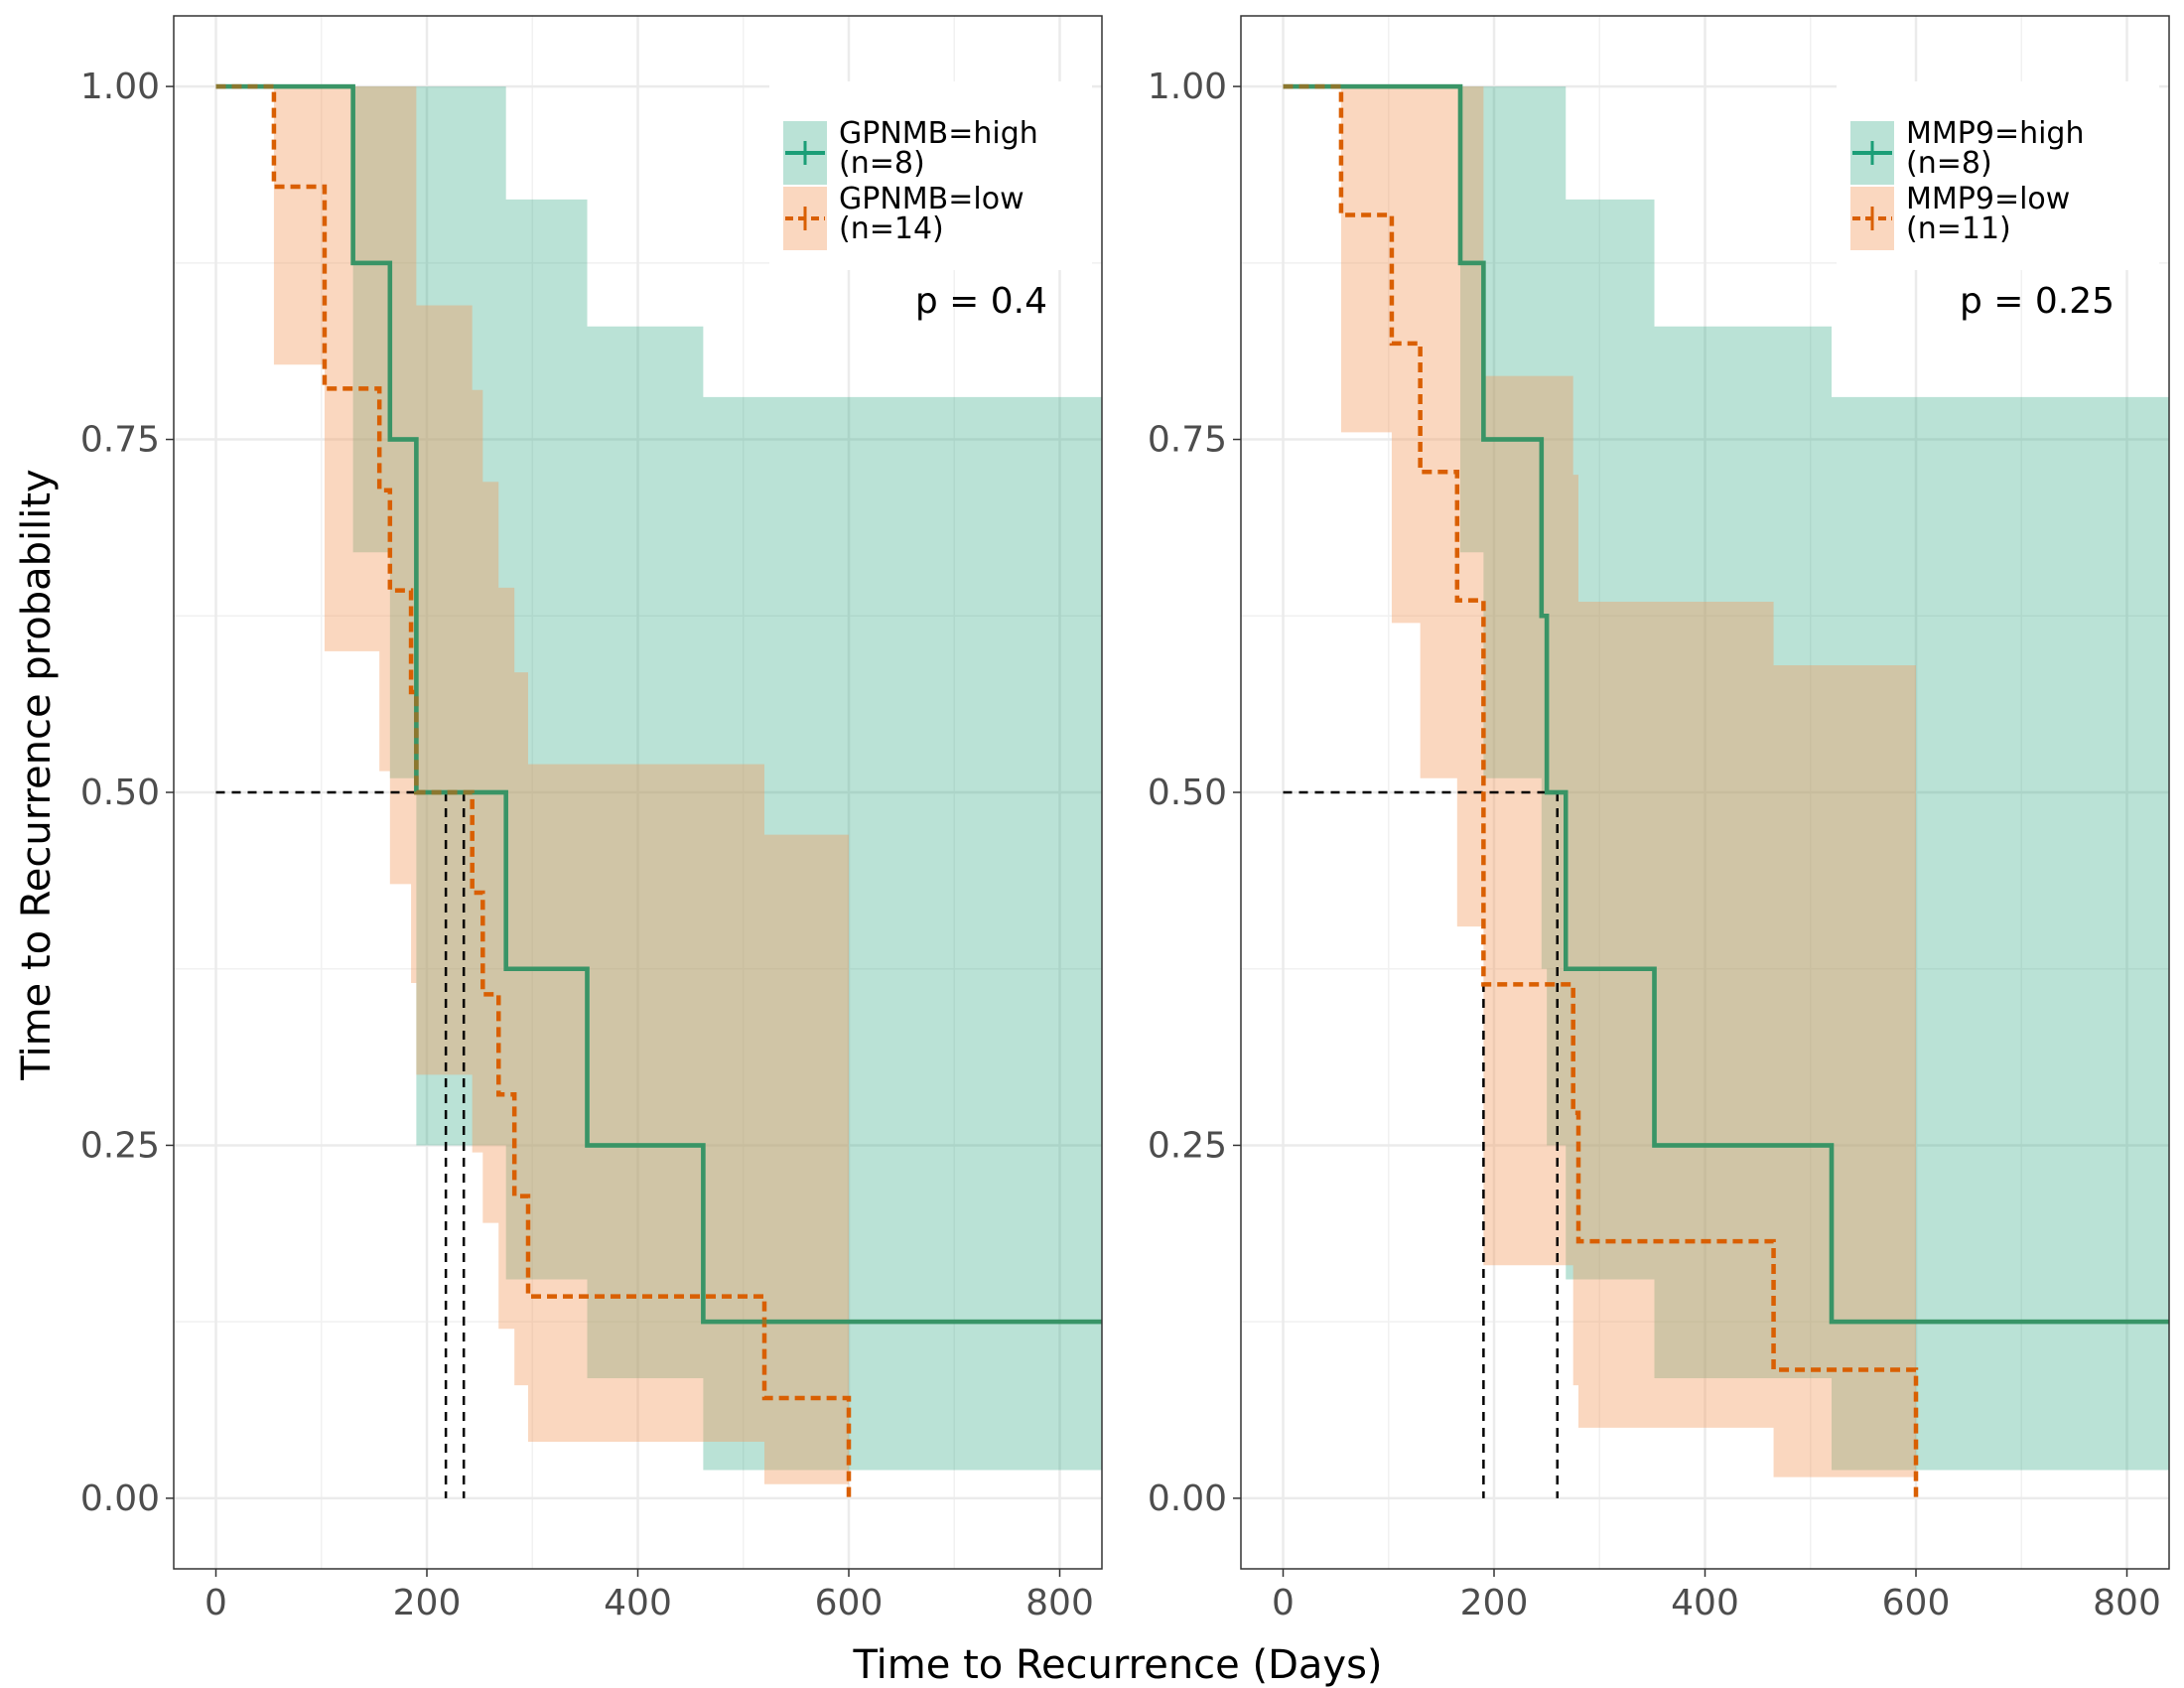 This screenshot has height=1688, width=2184. I want to click on legend-item-low: GPNMB=low(n=14), so click(903, 216).